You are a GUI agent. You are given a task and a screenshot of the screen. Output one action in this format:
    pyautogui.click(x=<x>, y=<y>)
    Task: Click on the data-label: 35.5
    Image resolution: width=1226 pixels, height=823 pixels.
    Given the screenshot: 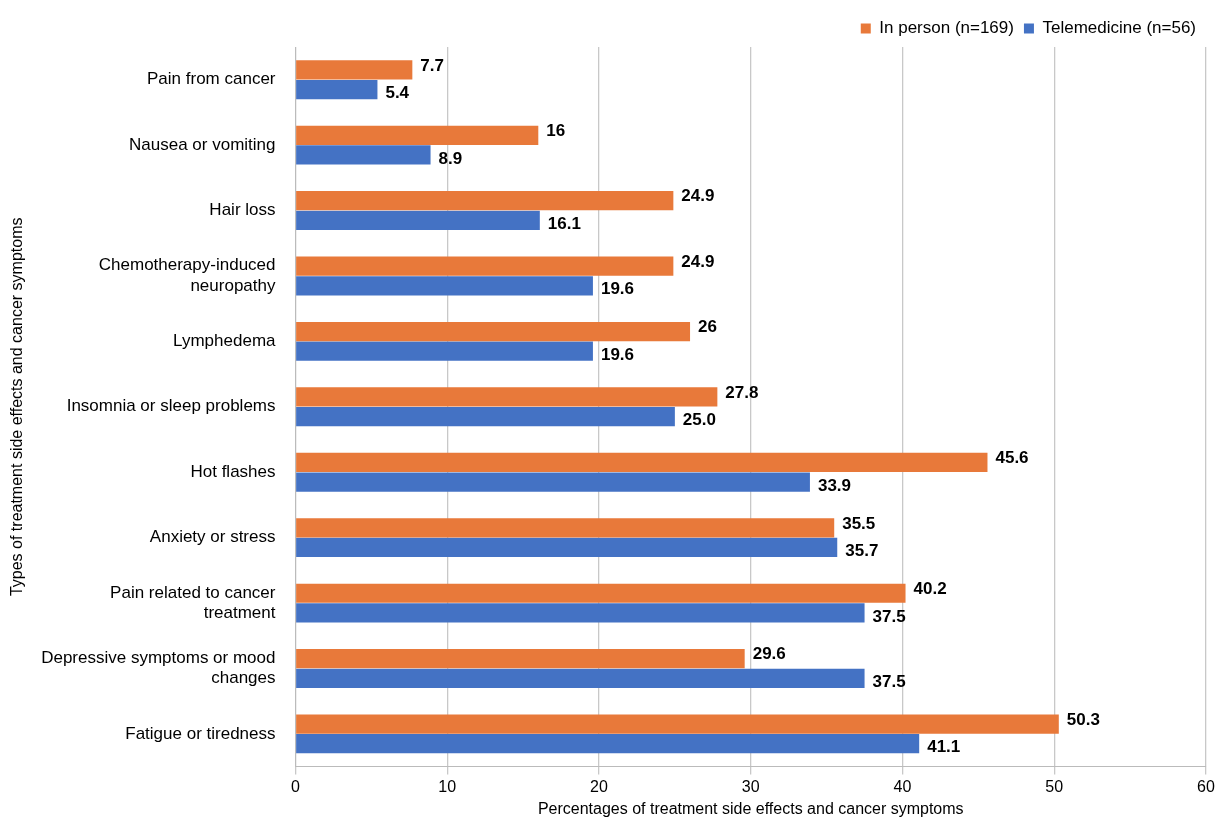 What is the action you would take?
    pyautogui.click(x=859, y=523)
    